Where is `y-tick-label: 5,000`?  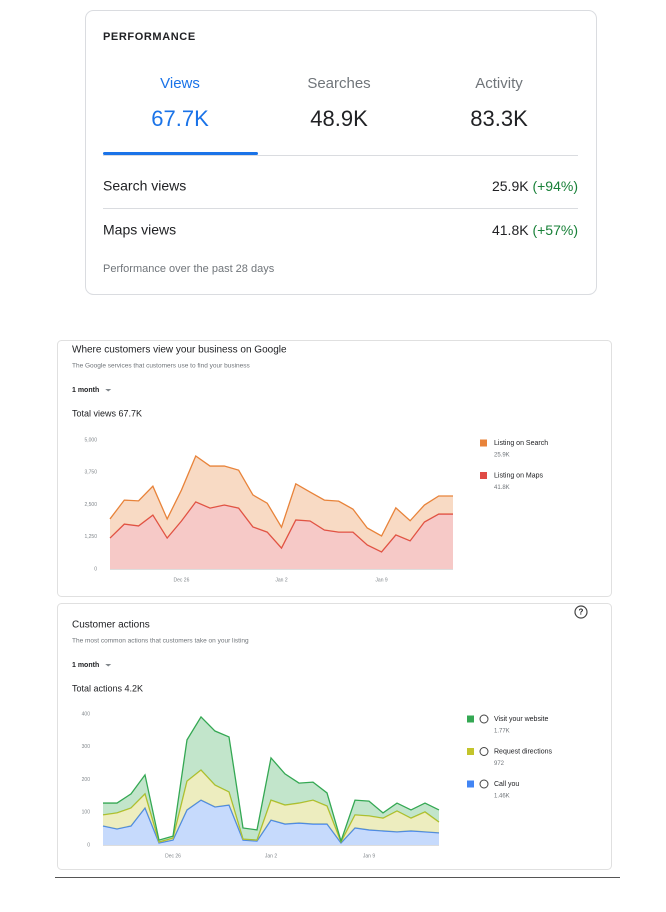 y-tick-label: 5,000 is located at coordinates (90, 440).